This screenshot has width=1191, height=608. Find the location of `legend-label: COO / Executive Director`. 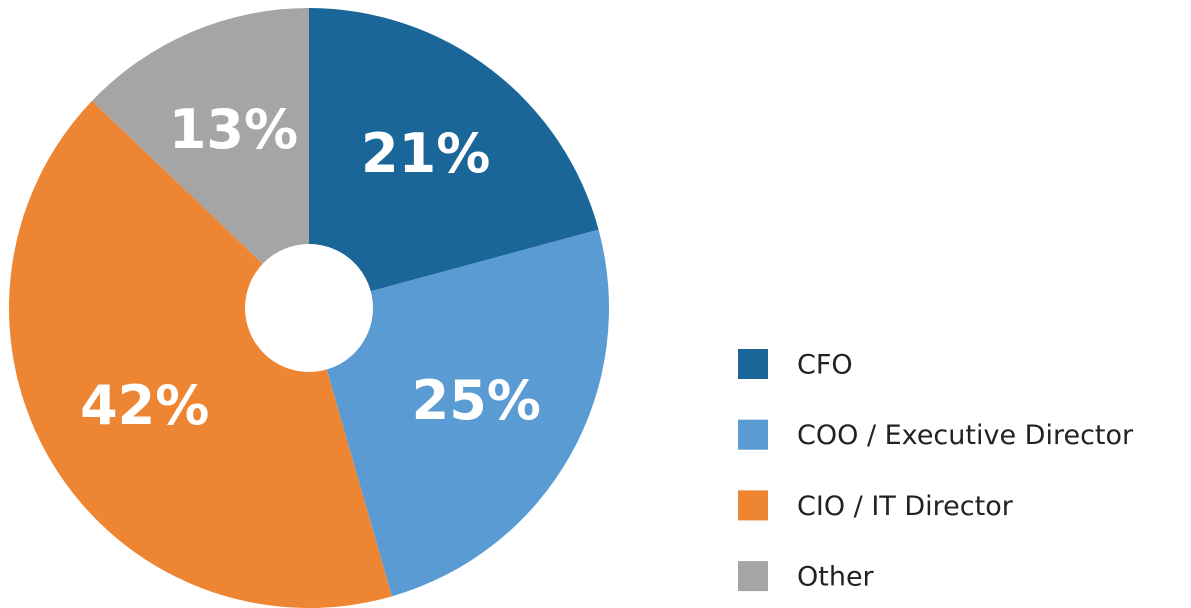

legend-label: COO / Executive Director is located at coordinates (965, 435).